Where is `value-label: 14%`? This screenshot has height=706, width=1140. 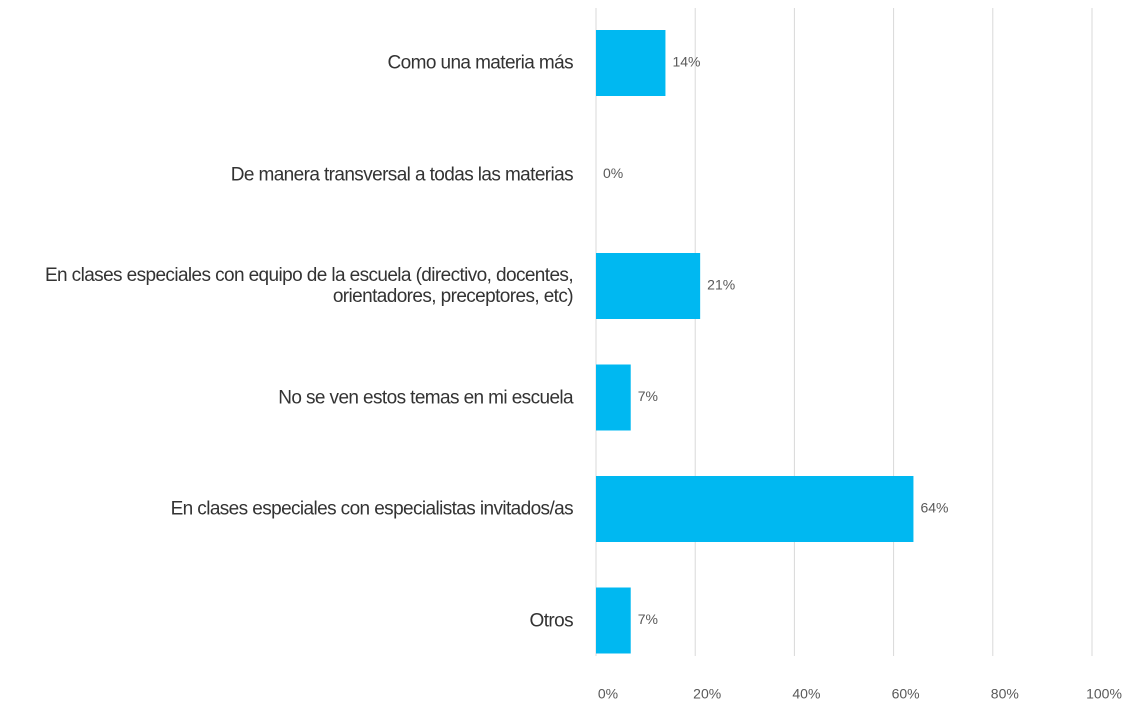 value-label: 14% is located at coordinates (686, 62).